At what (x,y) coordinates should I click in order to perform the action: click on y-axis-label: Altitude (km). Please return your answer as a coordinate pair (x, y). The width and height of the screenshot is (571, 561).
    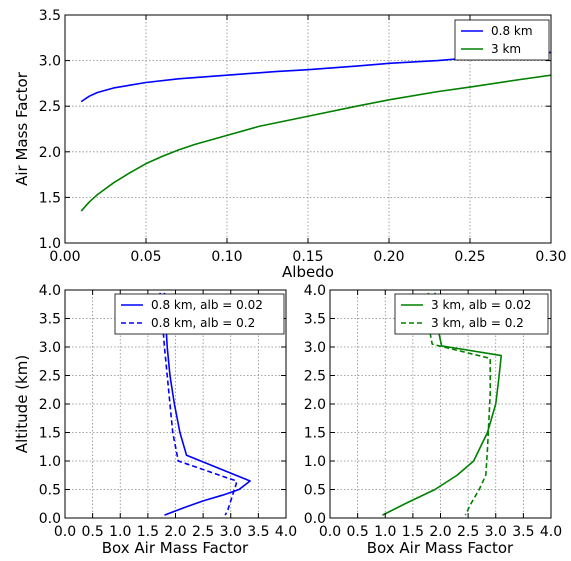
    Looking at the image, I should click on (22, 404).